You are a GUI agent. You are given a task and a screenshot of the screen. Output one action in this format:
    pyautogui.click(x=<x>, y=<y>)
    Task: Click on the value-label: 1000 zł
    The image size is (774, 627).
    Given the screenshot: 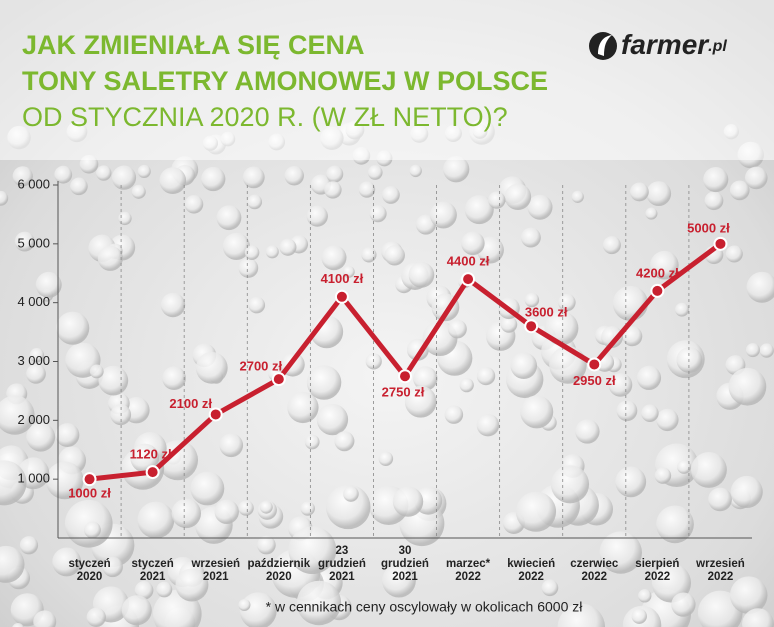 What is the action you would take?
    pyautogui.click(x=89, y=493)
    